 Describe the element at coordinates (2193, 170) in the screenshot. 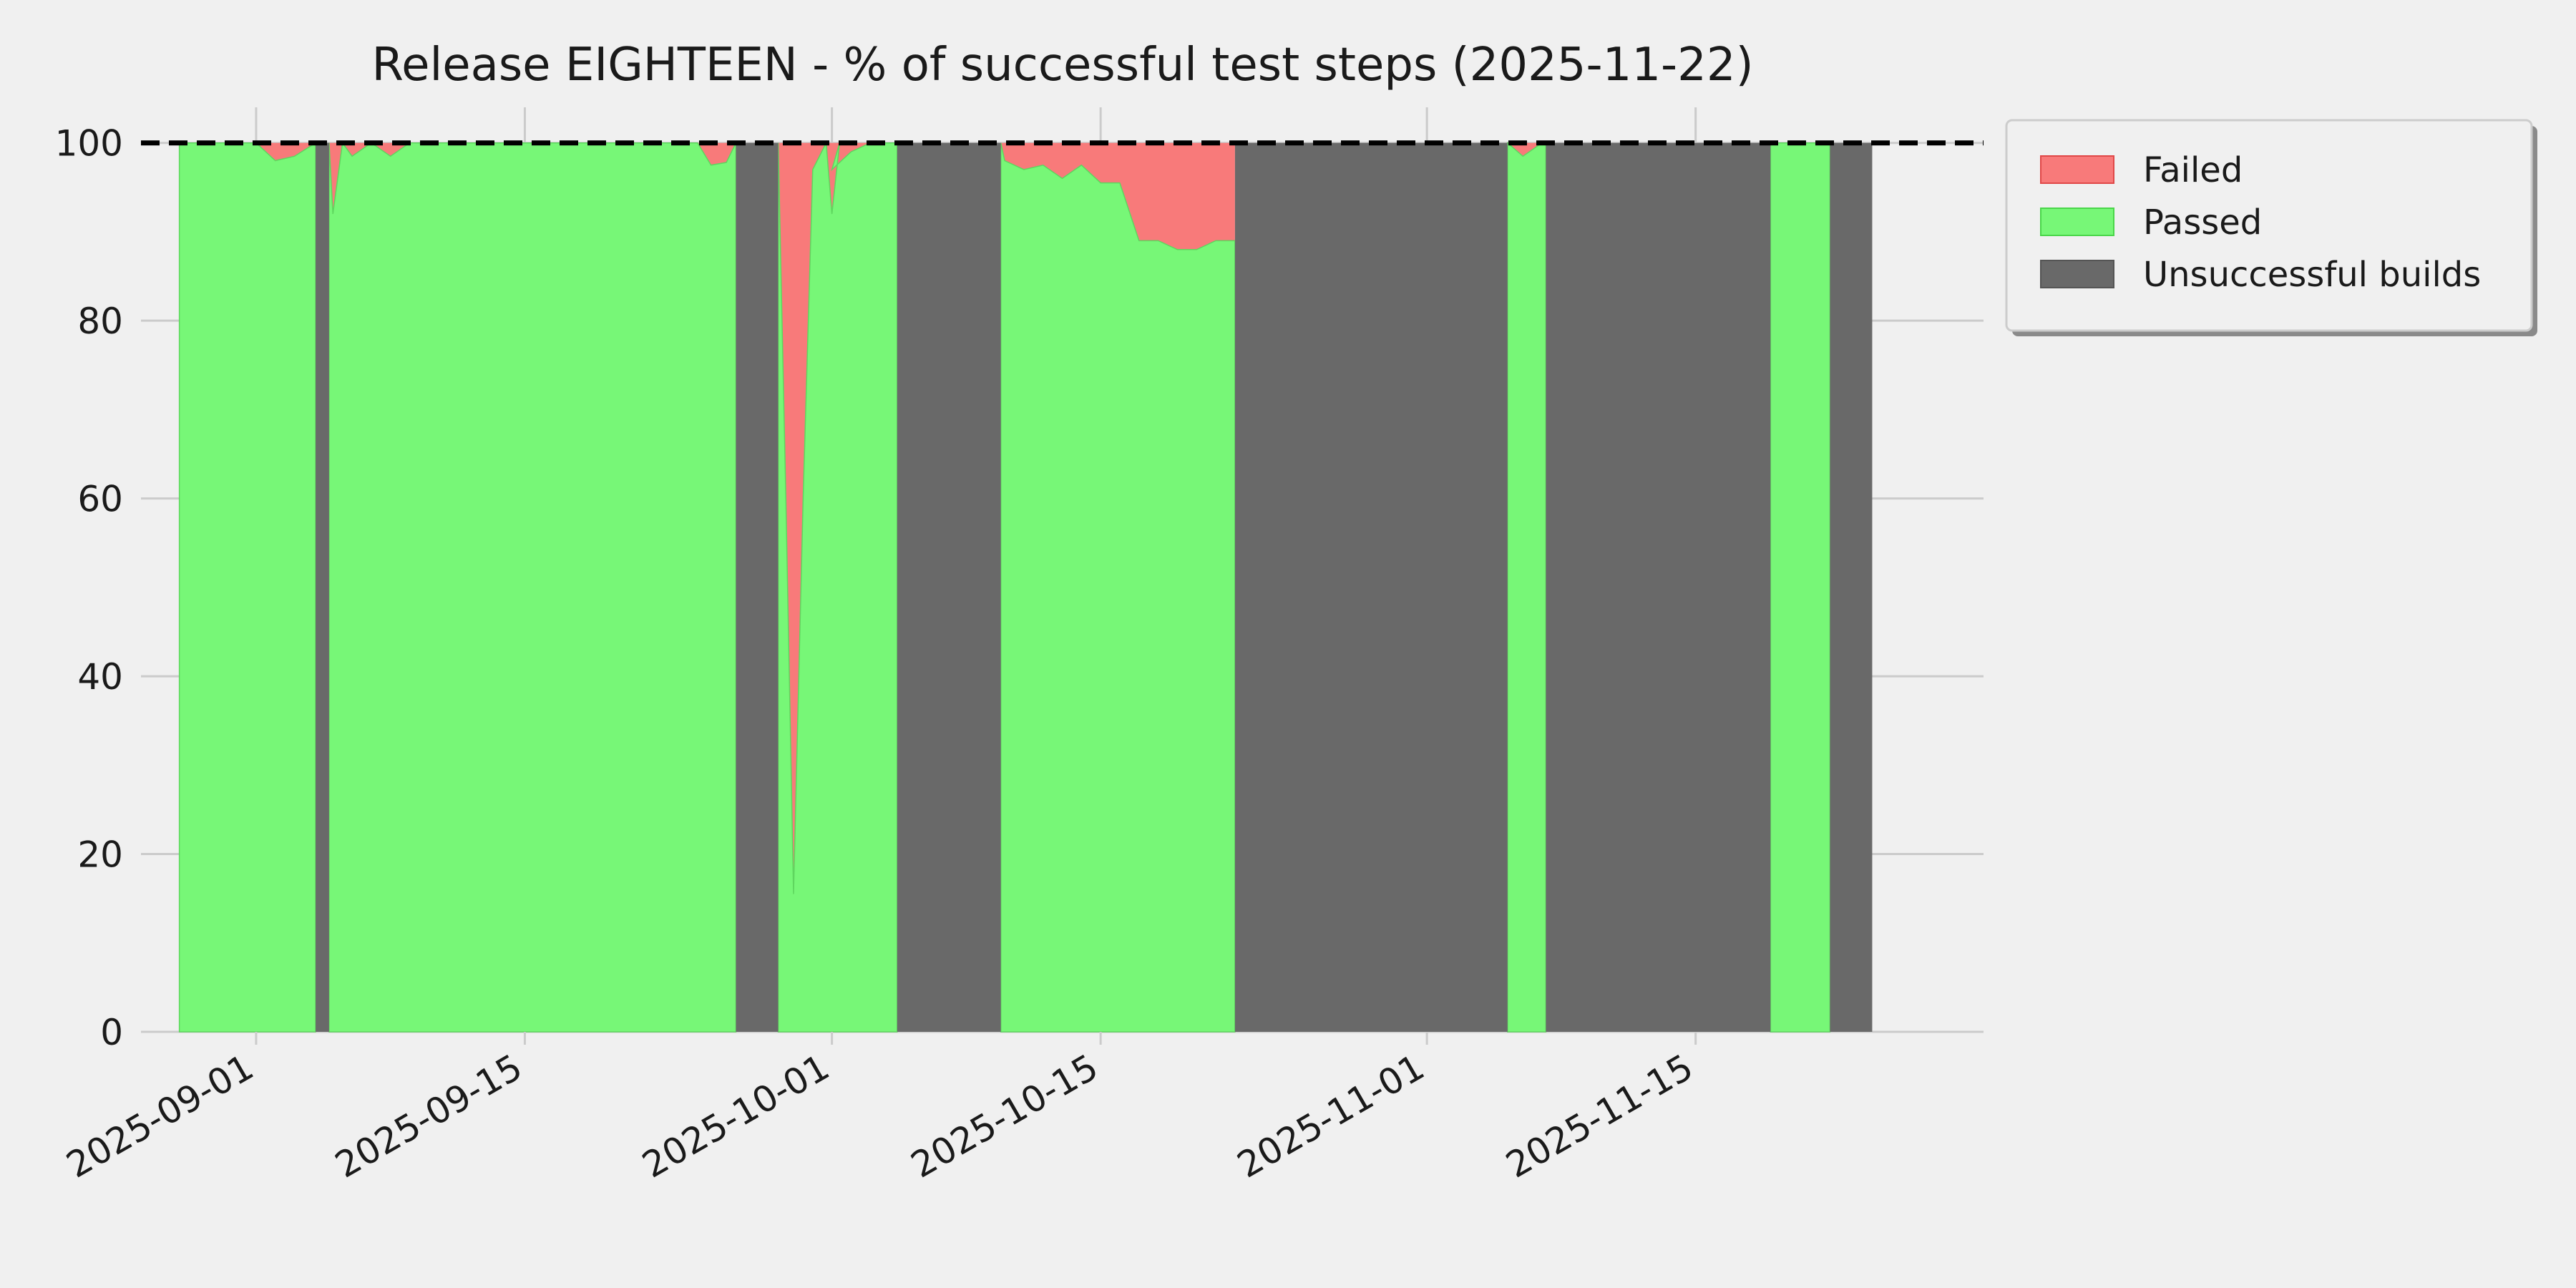

I see `legend-label-failed: Failed` at that location.